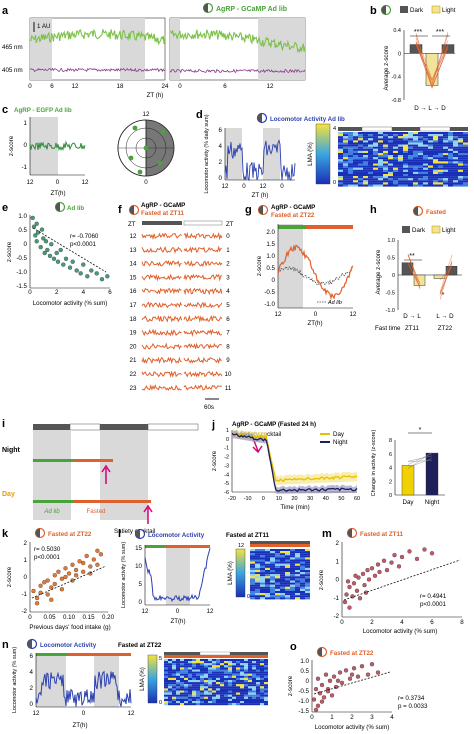 The width and height of the screenshot is (474, 734). What do you see at coordinates (120, 210) in the screenshot?
I see `panel-letter: f` at bounding box center [120, 210].